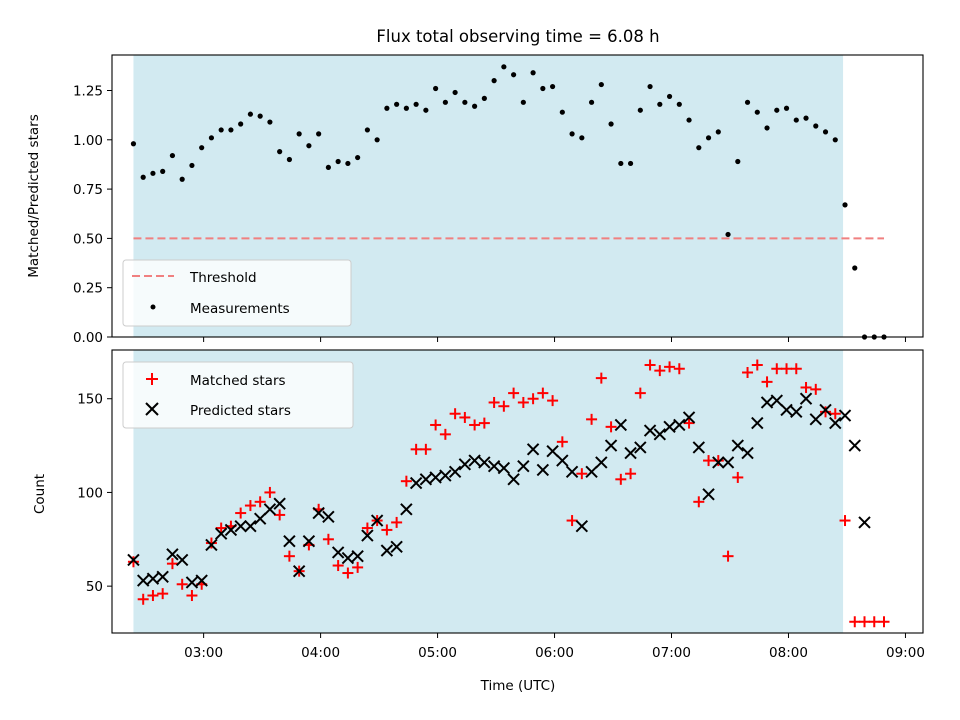 The width and height of the screenshot is (960, 720). I want to click on bottom-y-tick-label: 100, so click(90, 493).